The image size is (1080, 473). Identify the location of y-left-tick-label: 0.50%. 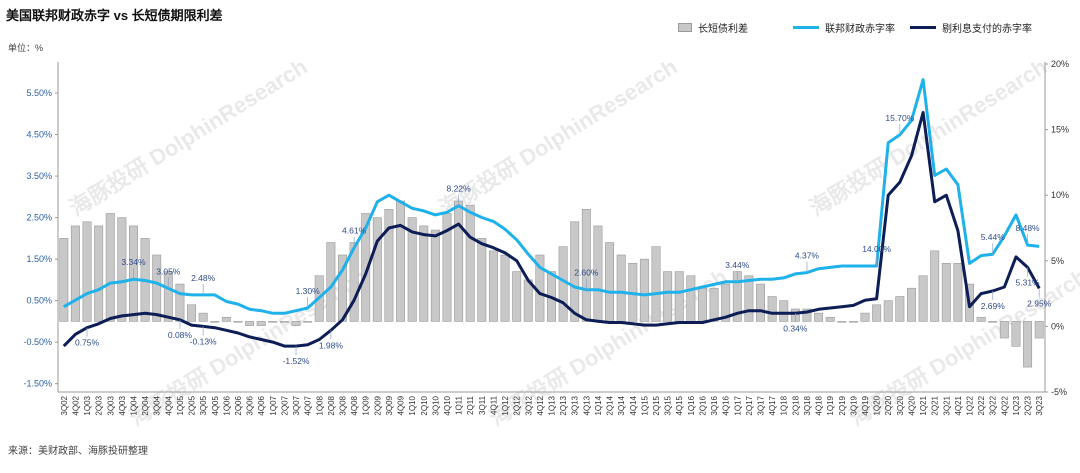
(39, 301).